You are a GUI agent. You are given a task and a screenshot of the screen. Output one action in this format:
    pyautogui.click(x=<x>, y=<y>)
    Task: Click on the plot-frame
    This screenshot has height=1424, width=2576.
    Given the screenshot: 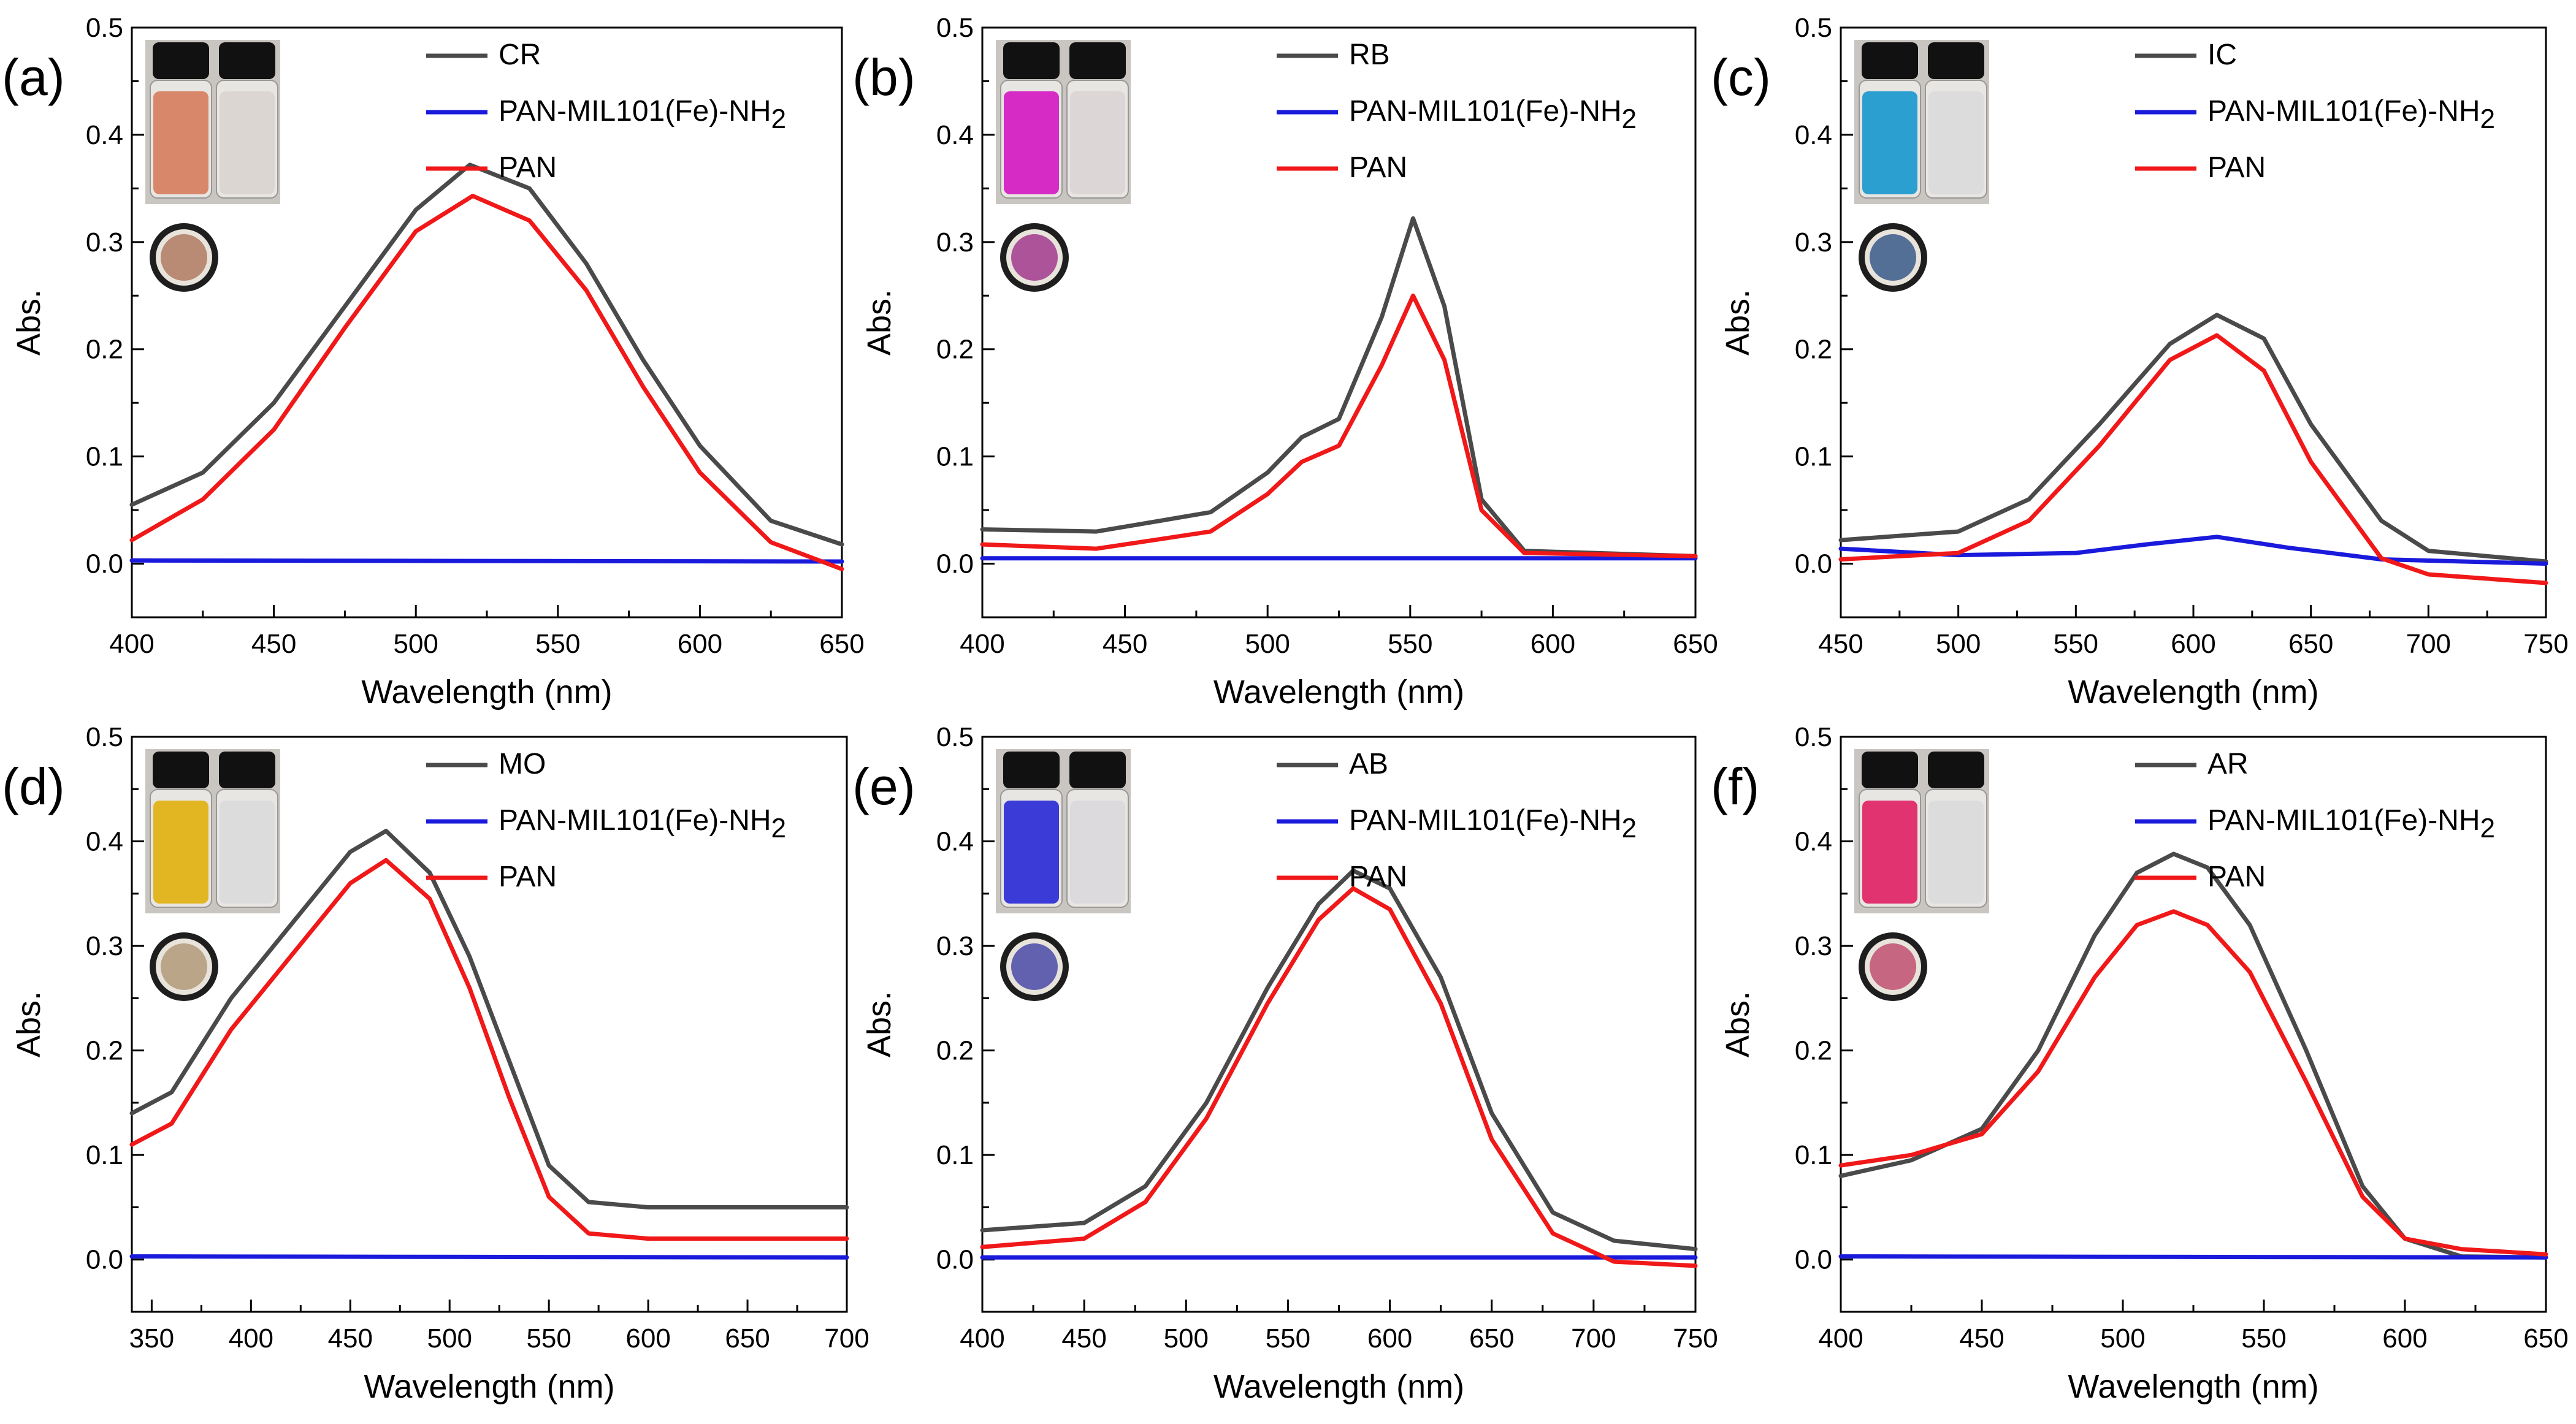 What is the action you would take?
    pyautogui.click(x=489, y=1024)
    